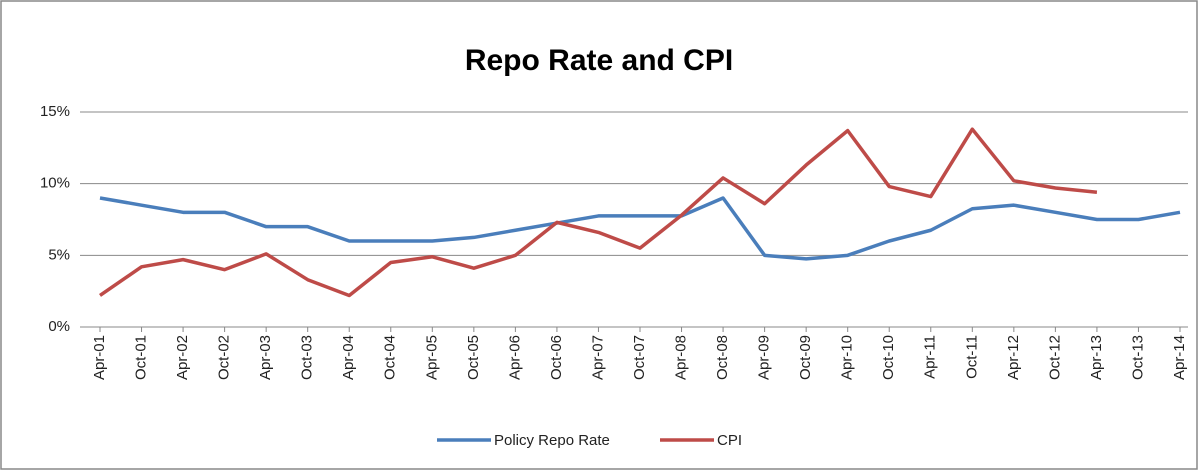 The width and height of the screenshot is (1198, 470). What do you see at coordinates (141, 357) in the screenshot?
I see `x-tick-label: Oct-01` at bounding box center [141, 357].